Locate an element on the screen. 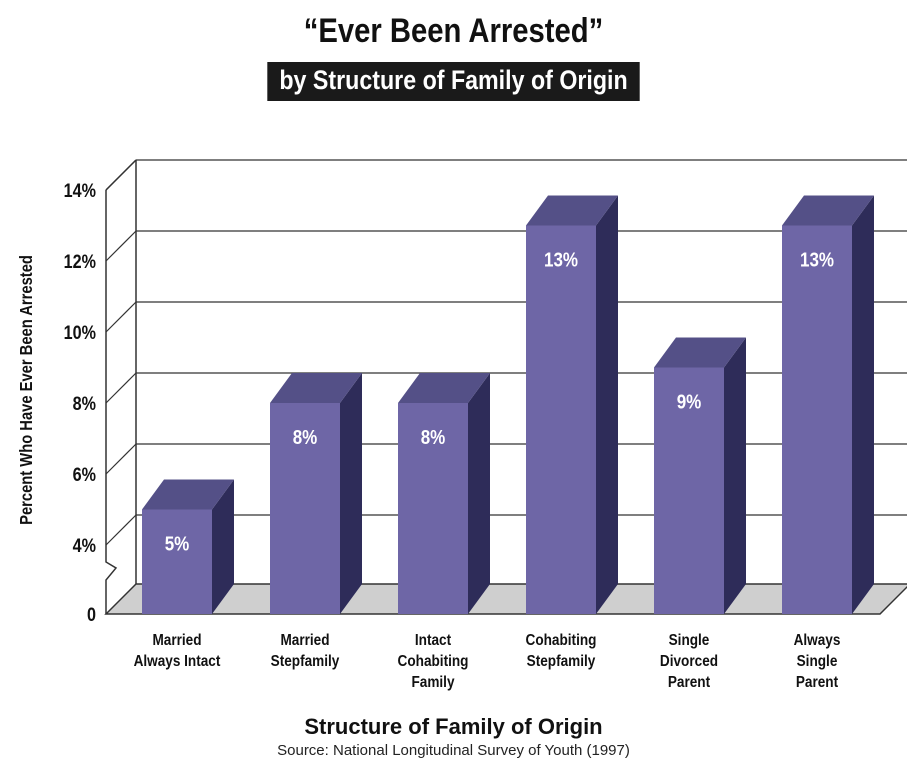 The width and height of the screenshot is (907, 767). y-tick-label: 6% is located at coordinates (85, 475).